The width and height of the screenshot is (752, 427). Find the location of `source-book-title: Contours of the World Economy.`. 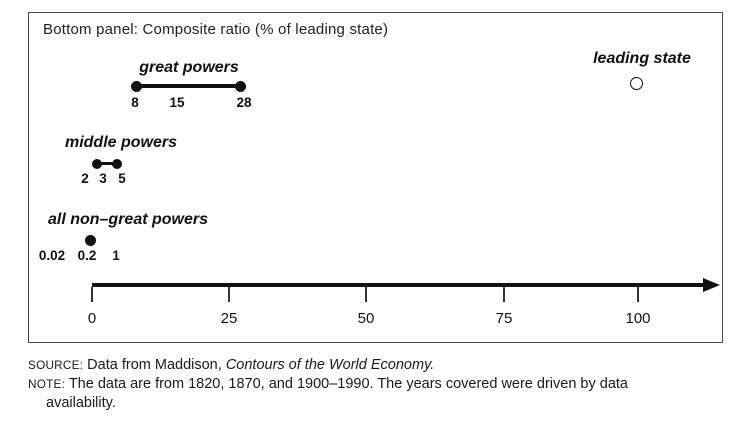

source-book-title: Contours of the World Economy. is located at coordinates (330, 365).